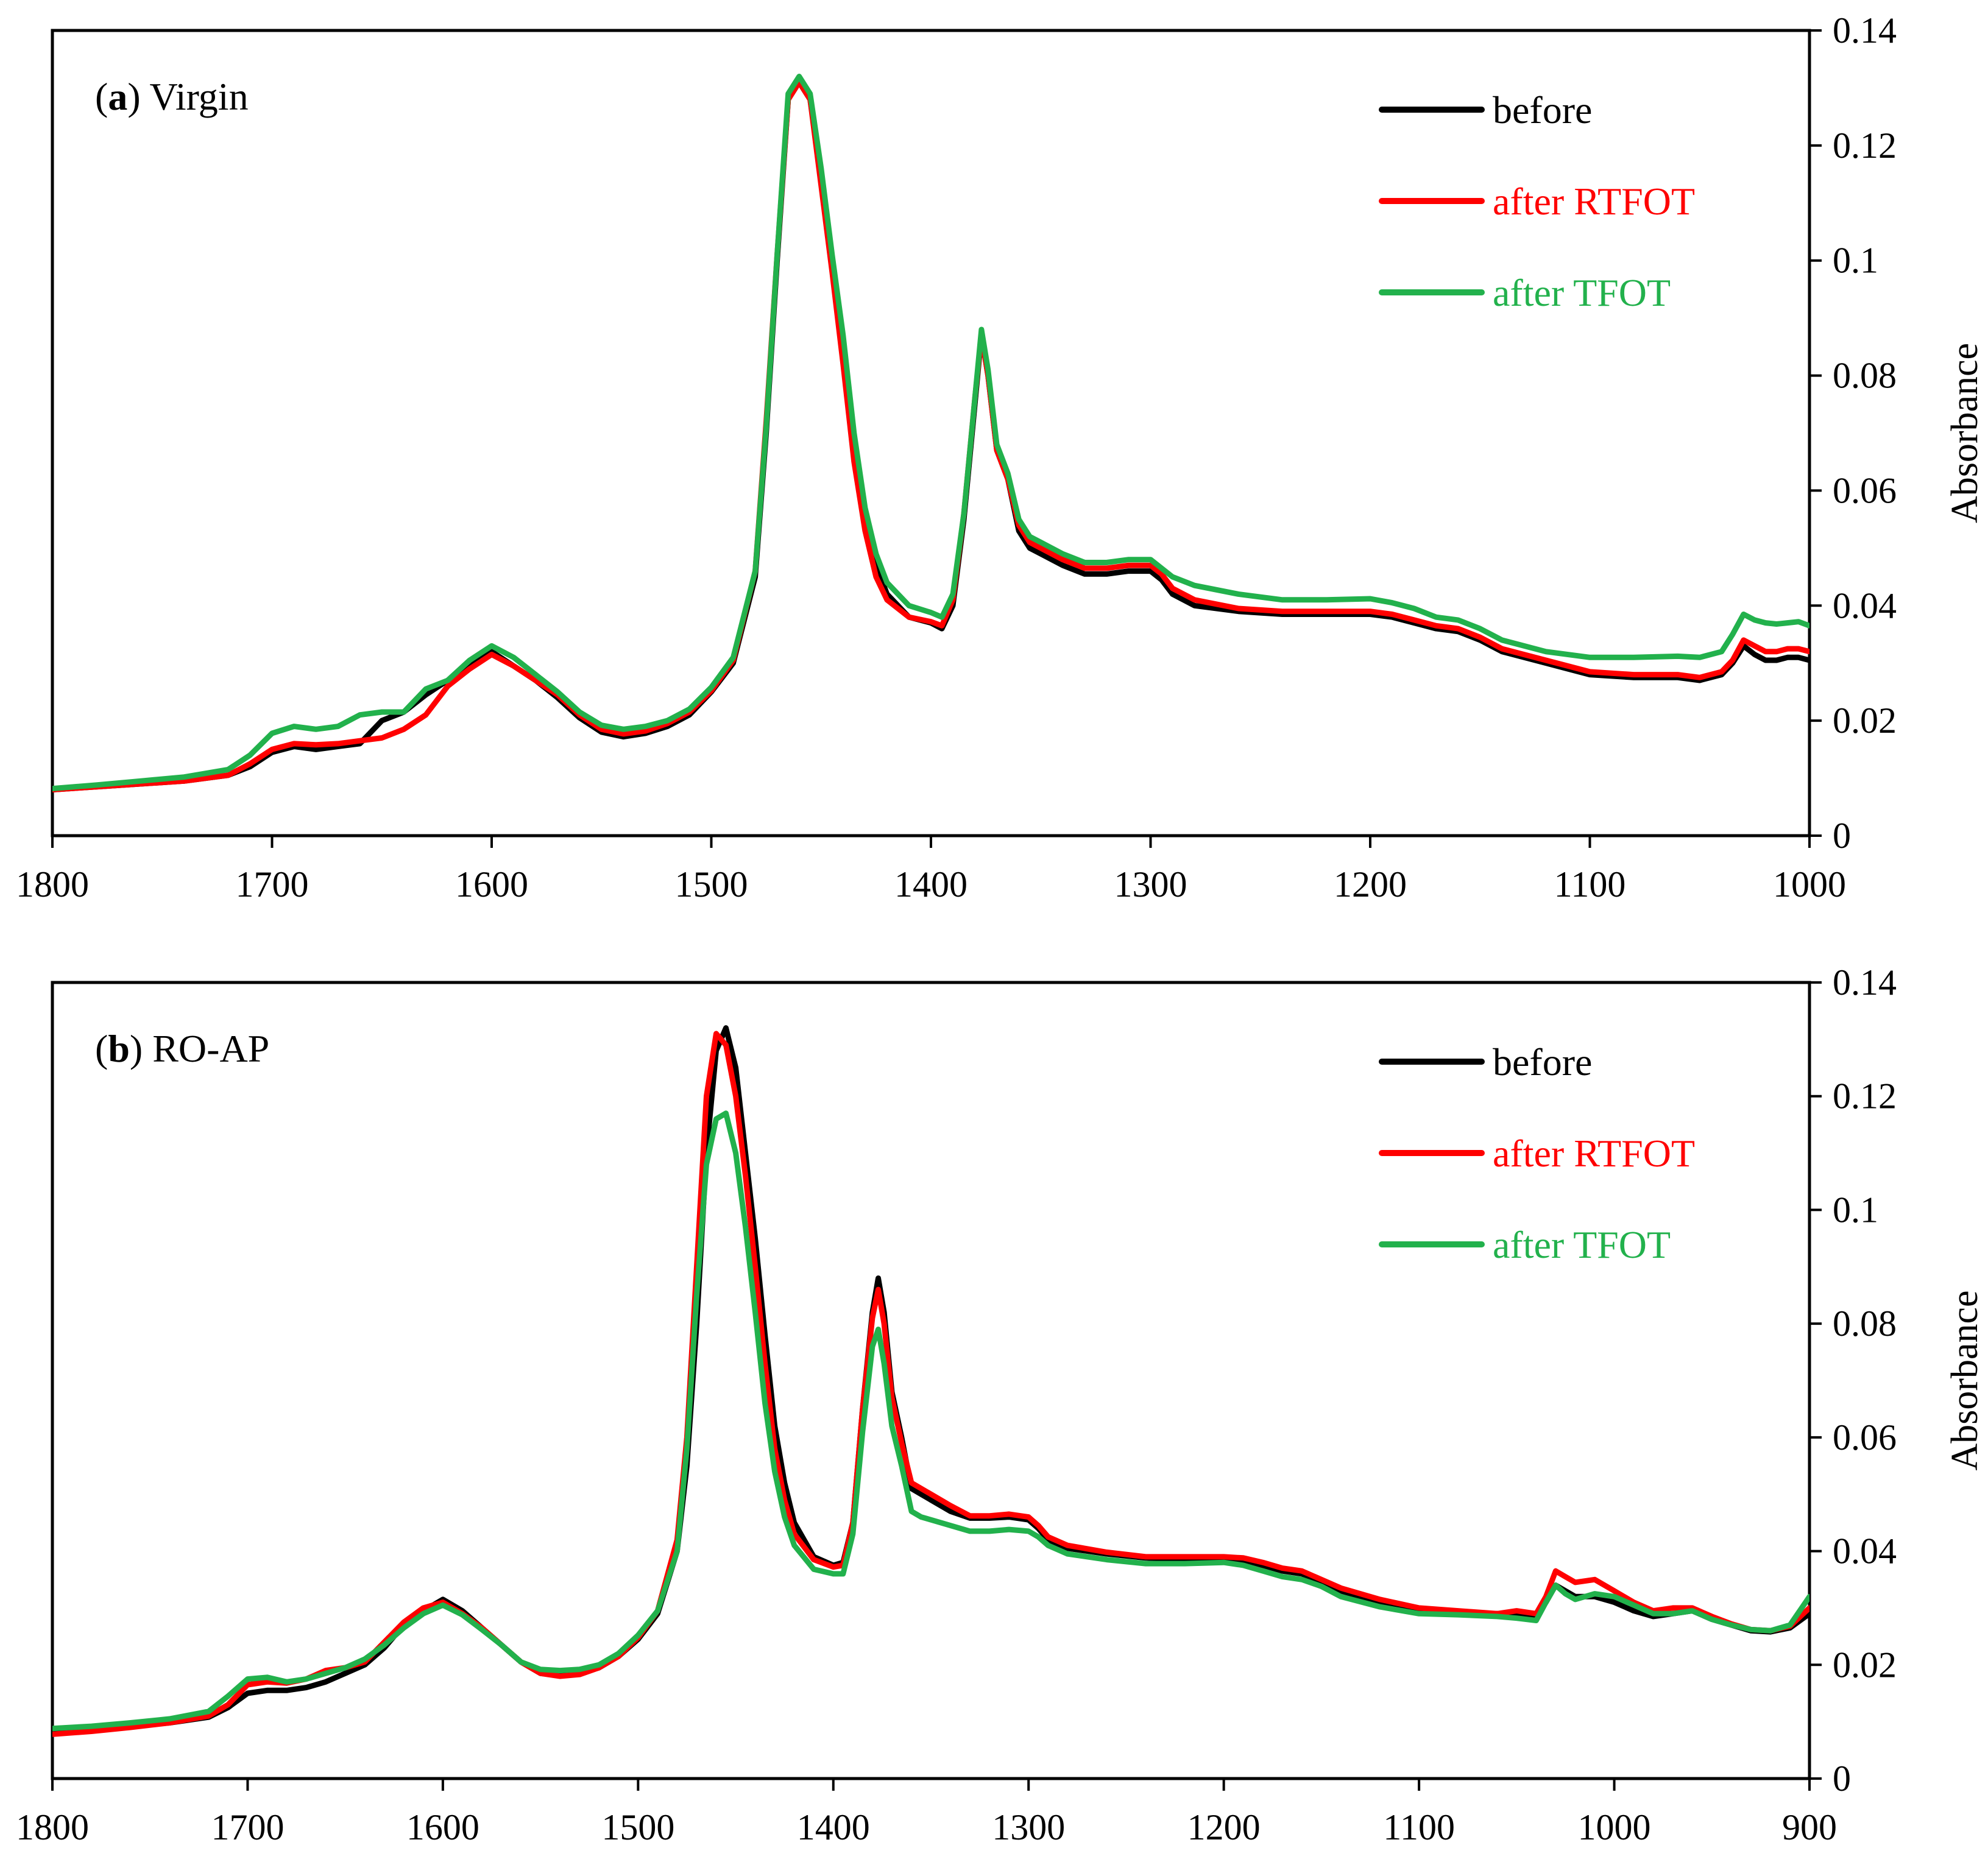 This screenshot has width=1988, height=1862. I want to click on panel-label: a, so click(117, 96).